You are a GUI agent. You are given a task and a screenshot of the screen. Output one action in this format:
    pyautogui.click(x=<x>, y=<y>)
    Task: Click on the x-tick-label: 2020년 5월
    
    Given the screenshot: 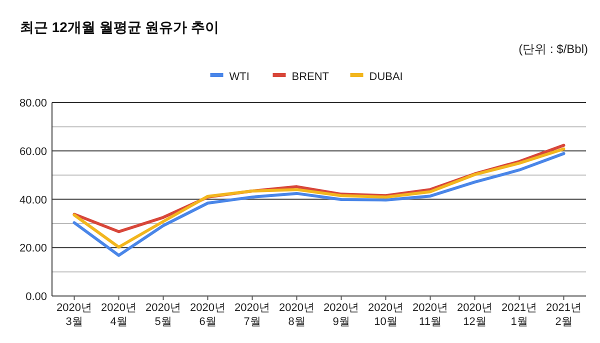 What is the action you would take?
    pyautogui.click(x=163, y=315)
    